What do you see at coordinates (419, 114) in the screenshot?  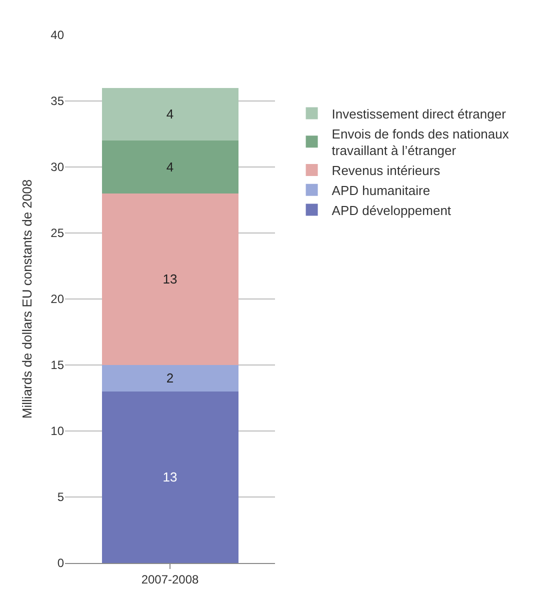 I see `legend-label: Investissement direct étranger` at bounding box center [419, 114].